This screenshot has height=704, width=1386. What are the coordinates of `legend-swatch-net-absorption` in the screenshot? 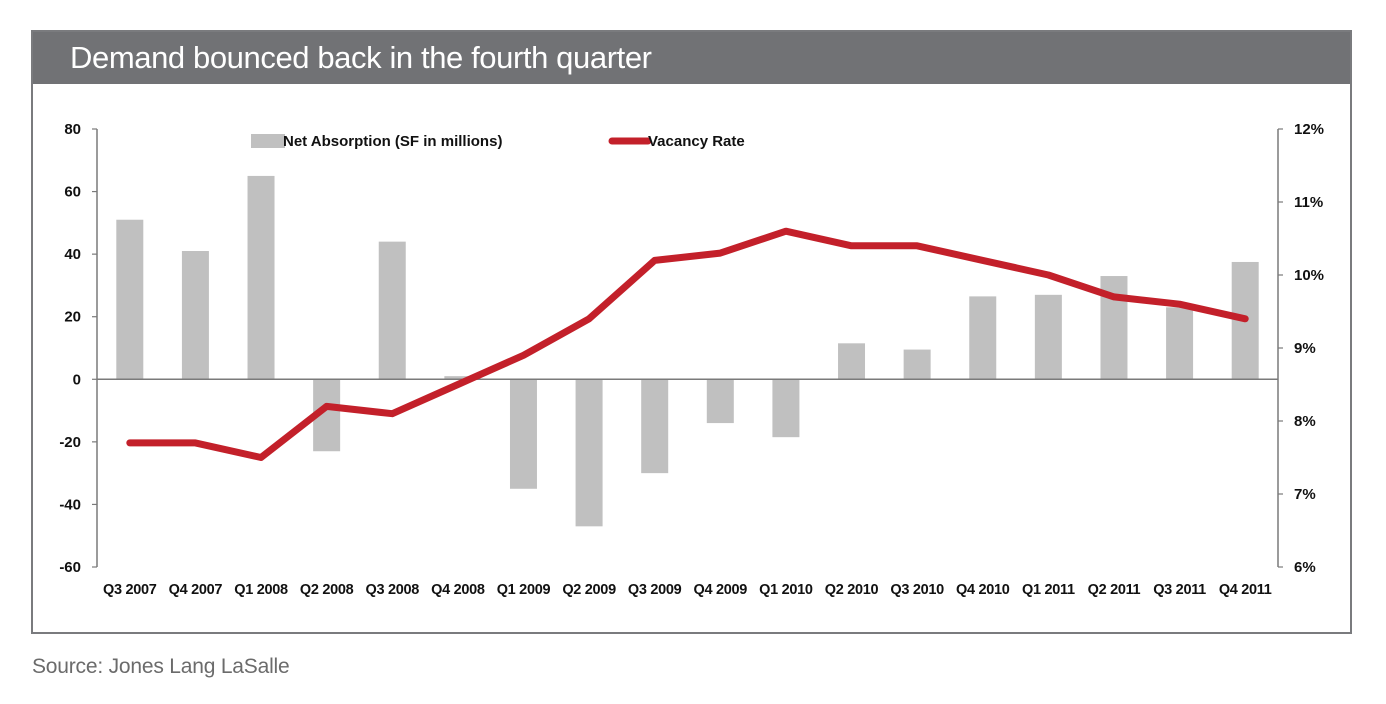 It's located at (268, 141).